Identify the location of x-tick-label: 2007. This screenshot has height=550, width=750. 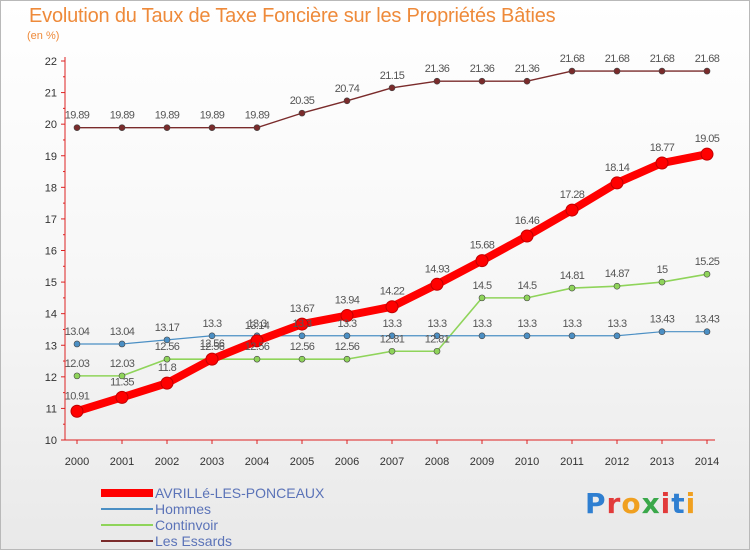
(392, 462).